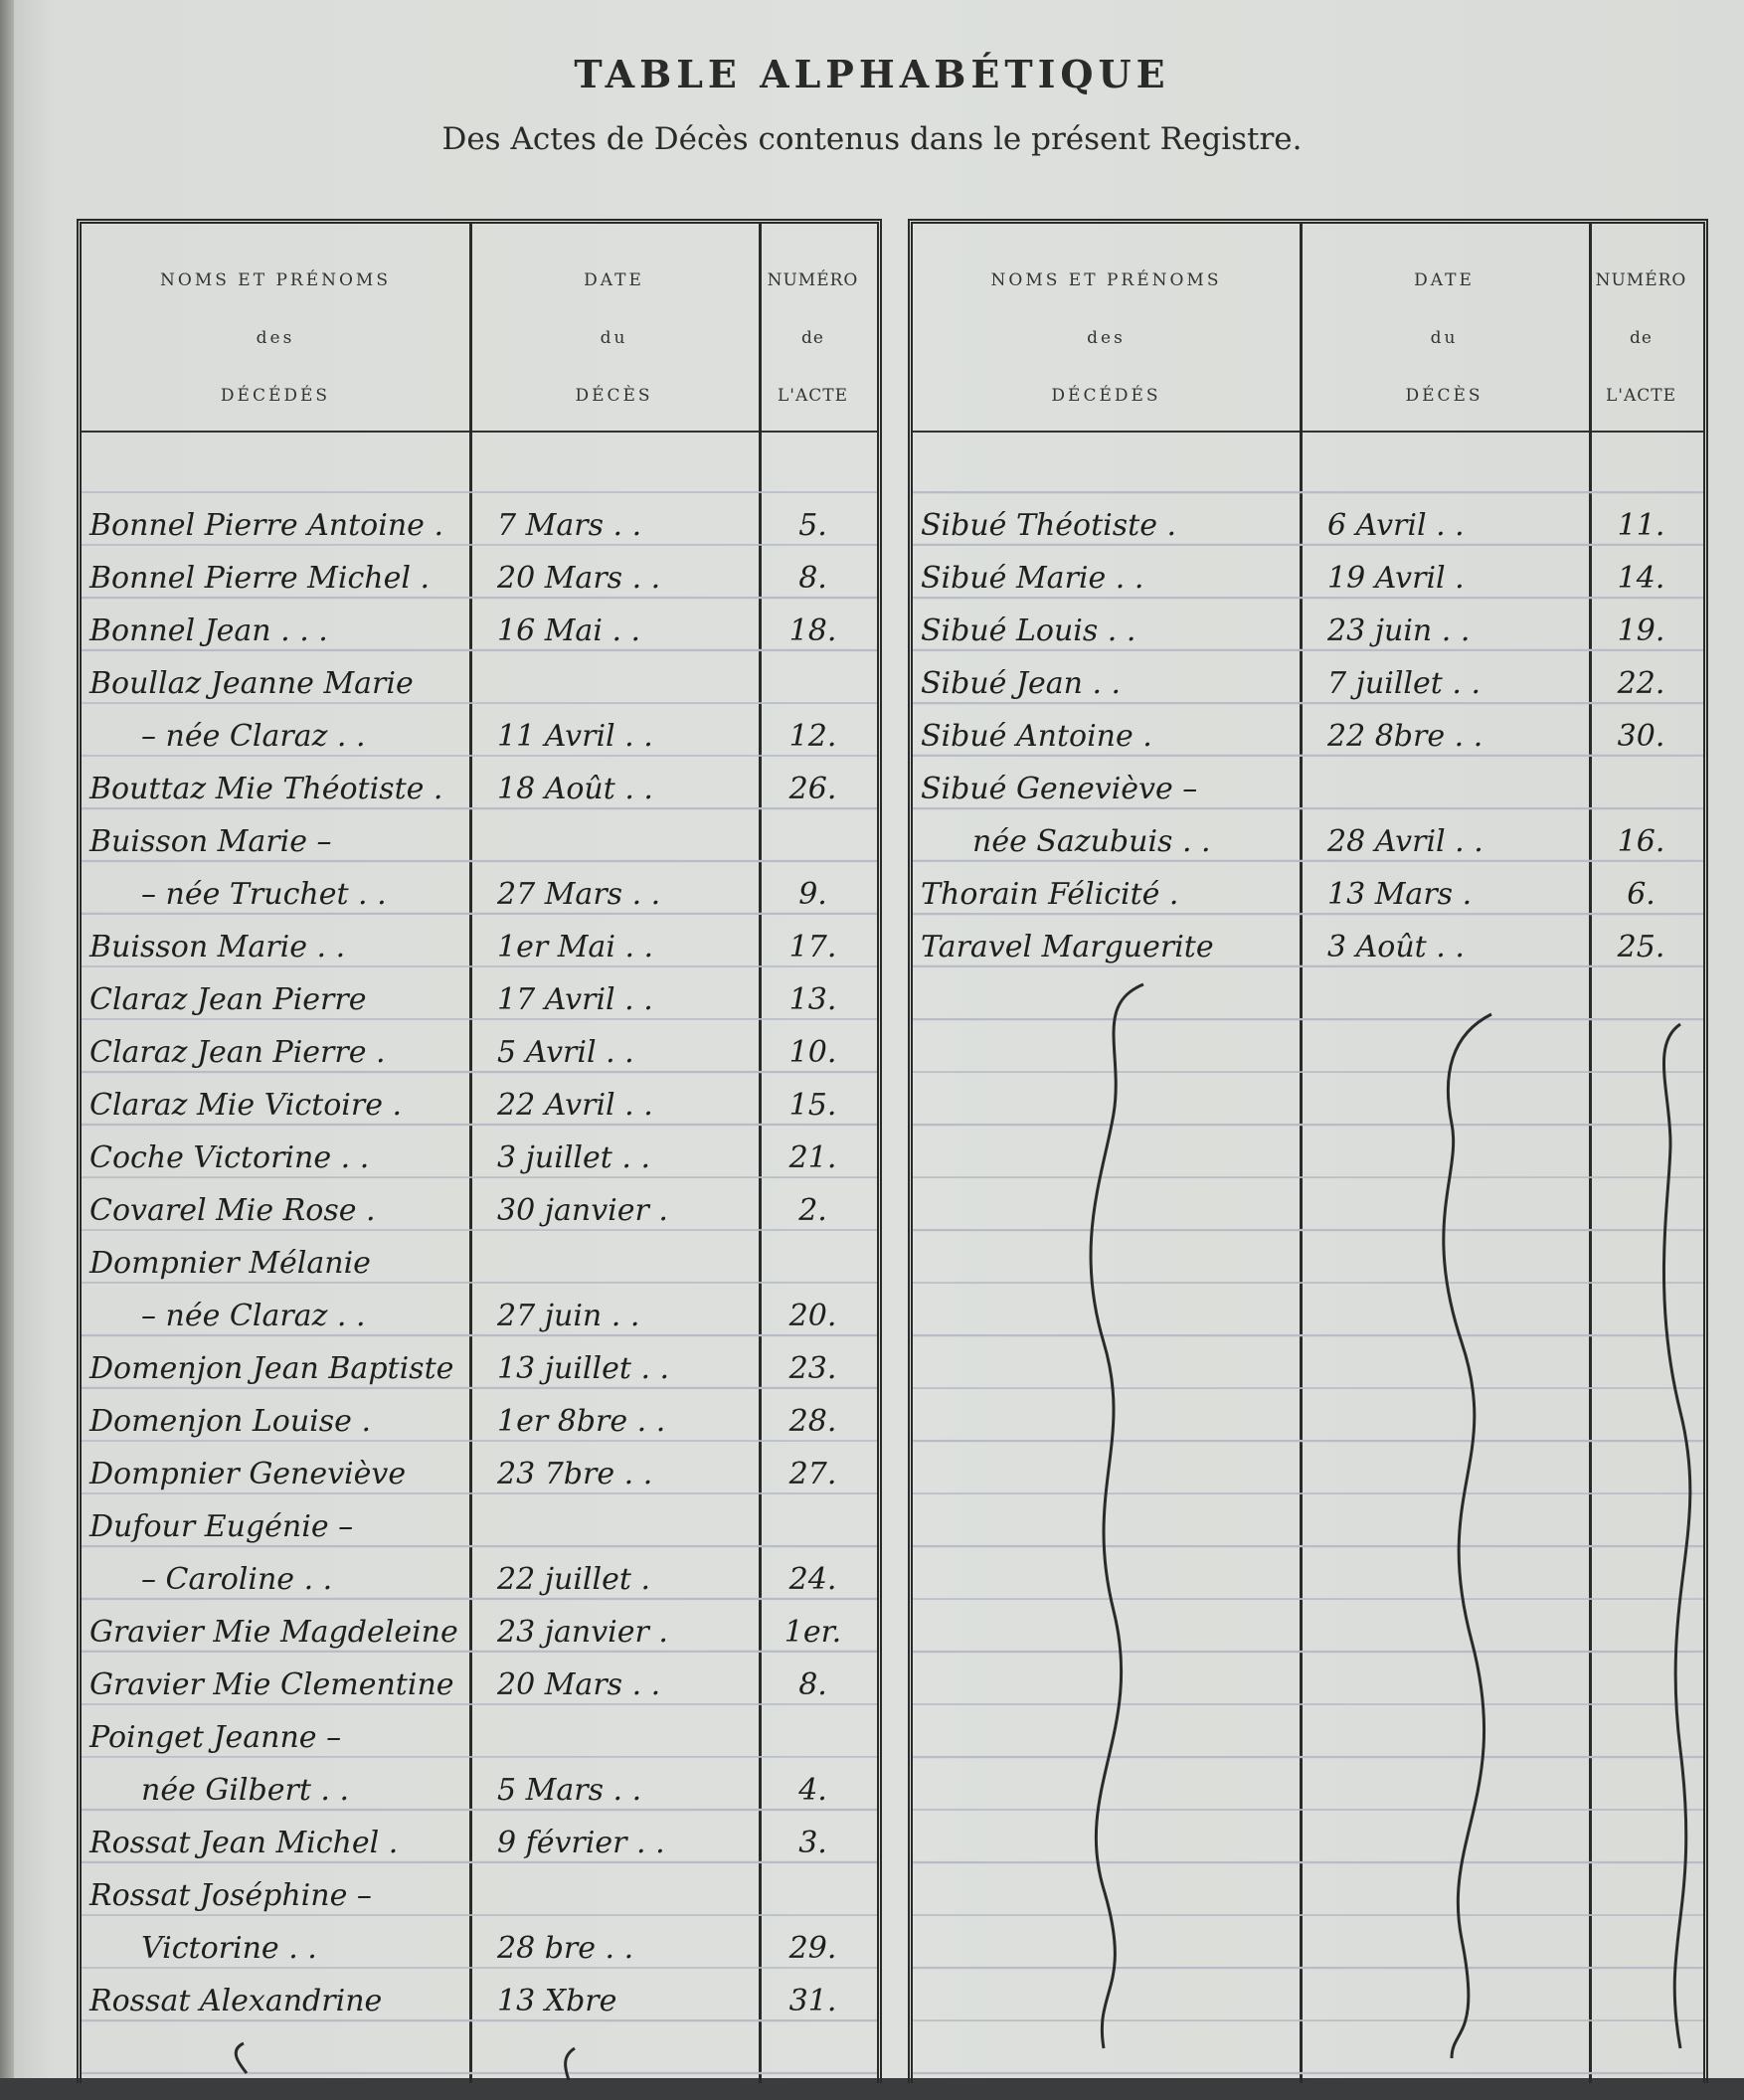 Image resolution: width=1744 pixels, height=2100 pixels. What do you see at coordinates (1399, 630) in the screenshot?
I see `death-date: 23 juin . .` at bounding box center [1399, 630].